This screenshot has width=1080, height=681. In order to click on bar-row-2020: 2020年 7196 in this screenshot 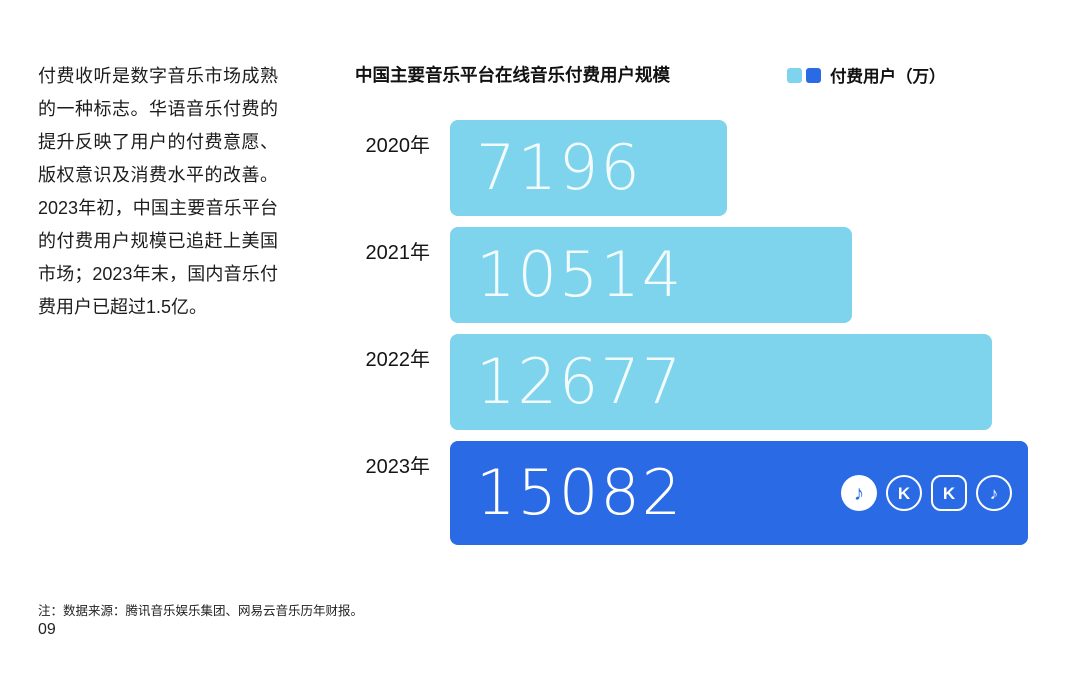, I will do `click(690, 168)`.